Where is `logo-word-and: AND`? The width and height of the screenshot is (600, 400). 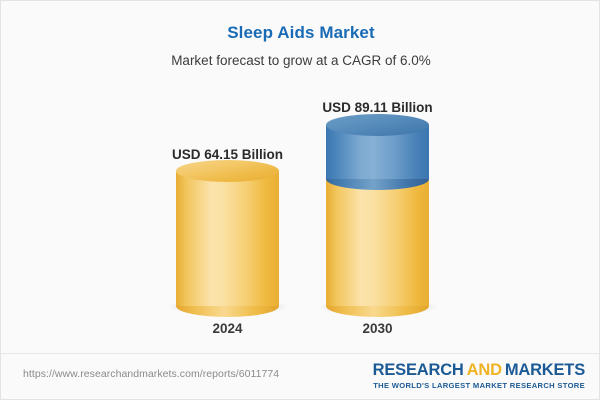
logo-word-and: AND is located at coordinates (484, 370).